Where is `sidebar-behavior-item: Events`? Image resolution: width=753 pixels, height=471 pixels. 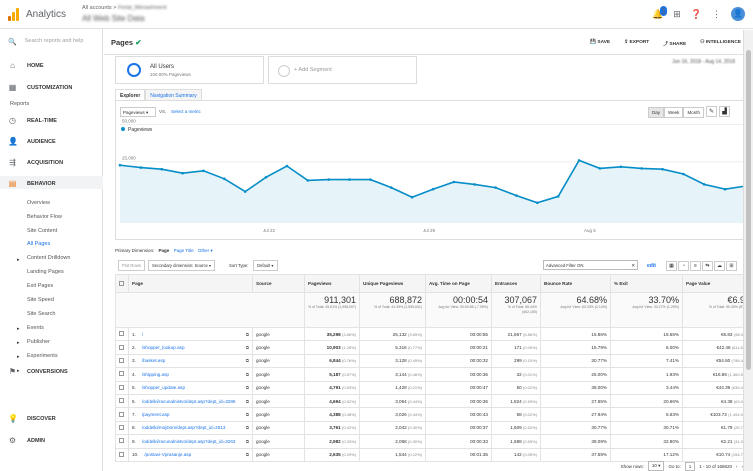 sidebar-behavior-item: Events is located at coordinates (35, 328).